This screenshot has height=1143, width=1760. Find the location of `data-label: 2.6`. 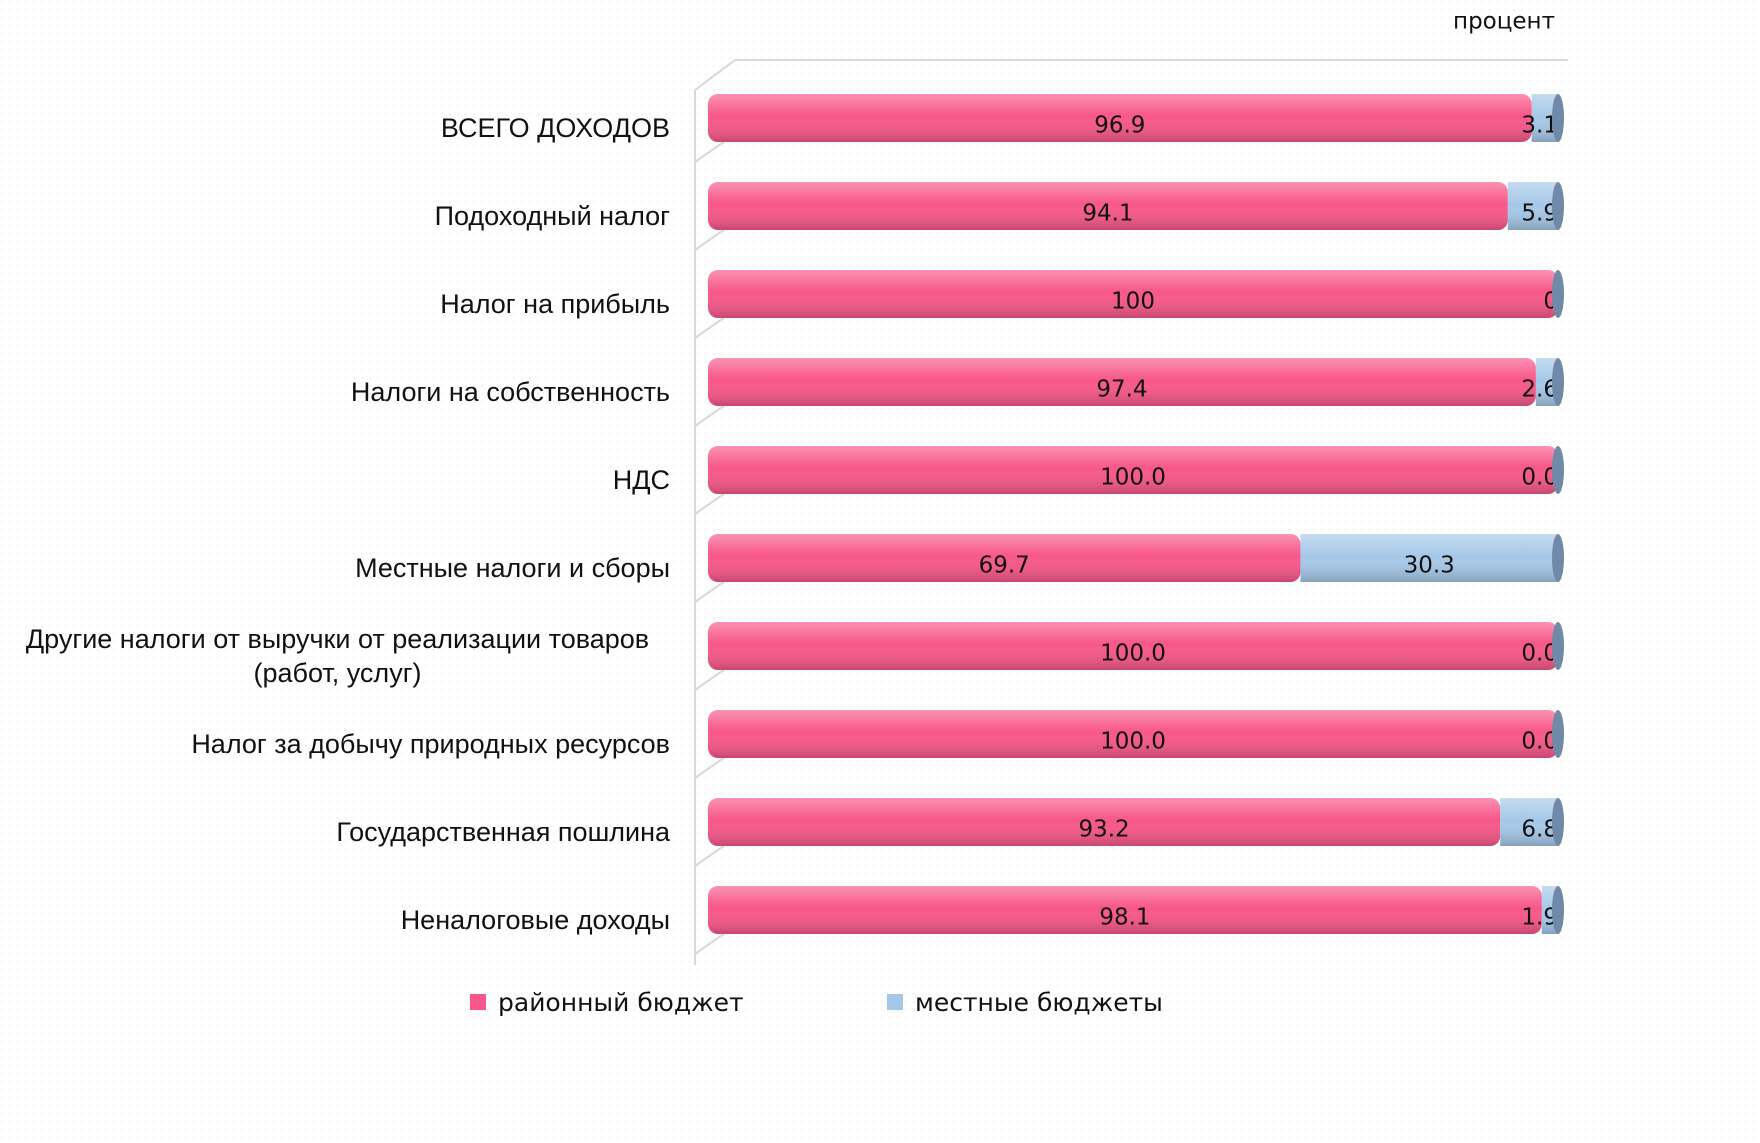

data-label: 2.6 is located at coordinates (1539, 390).